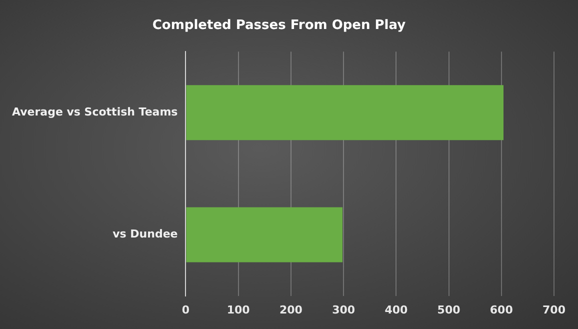  I want to click on x-tick-label: 400, so click(396, 309).